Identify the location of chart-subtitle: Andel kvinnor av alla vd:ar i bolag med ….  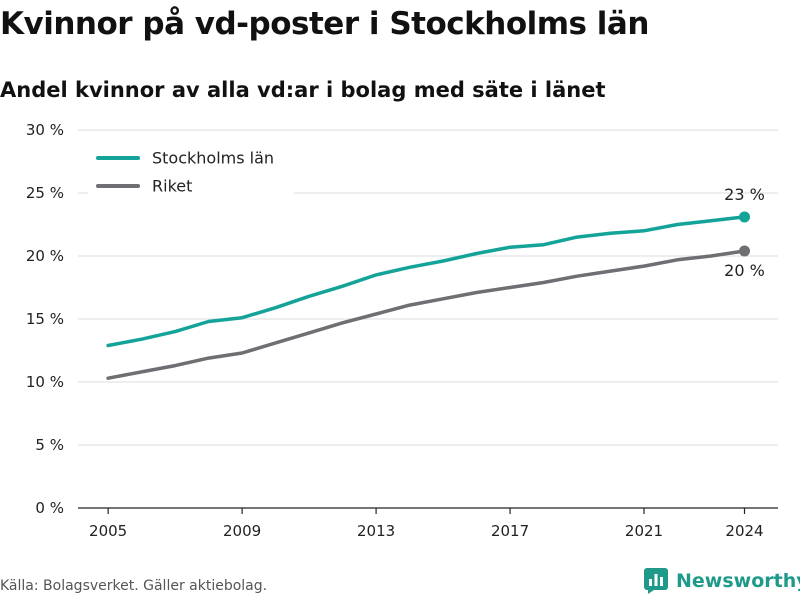
(303, 90).